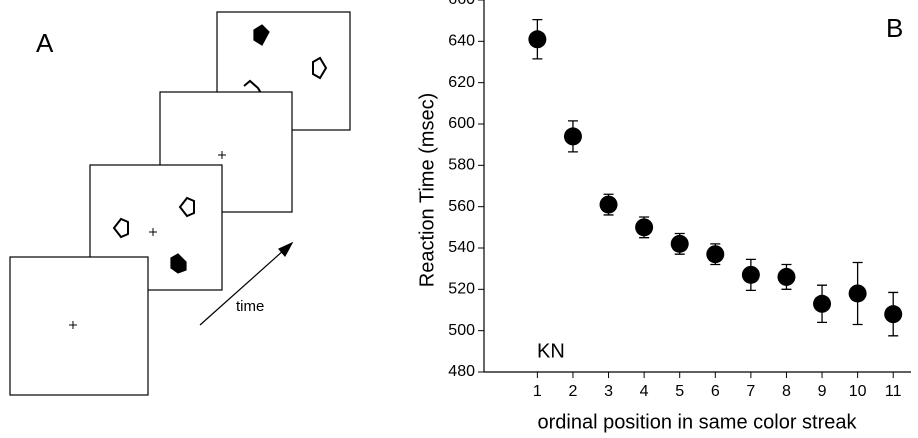 The width and height of the screenshot is (918, 438). Describe the element at coordinates (461, 247) in the screenshot. I see `y-tick-label: 540` at that location.